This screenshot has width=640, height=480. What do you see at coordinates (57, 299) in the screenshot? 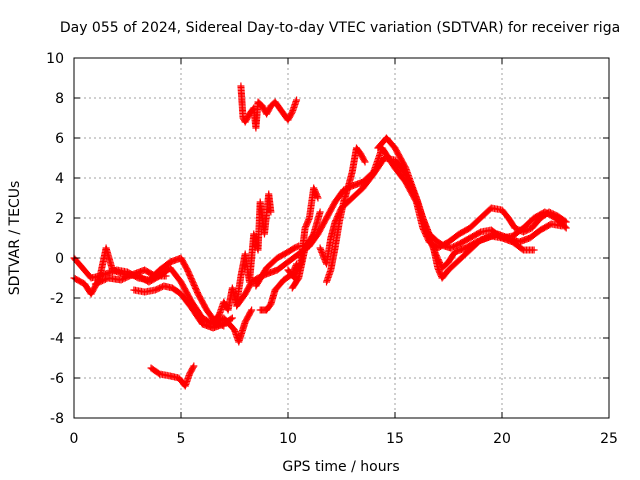
I see `y-tick-label: -2` at bounding box center [57, 299].